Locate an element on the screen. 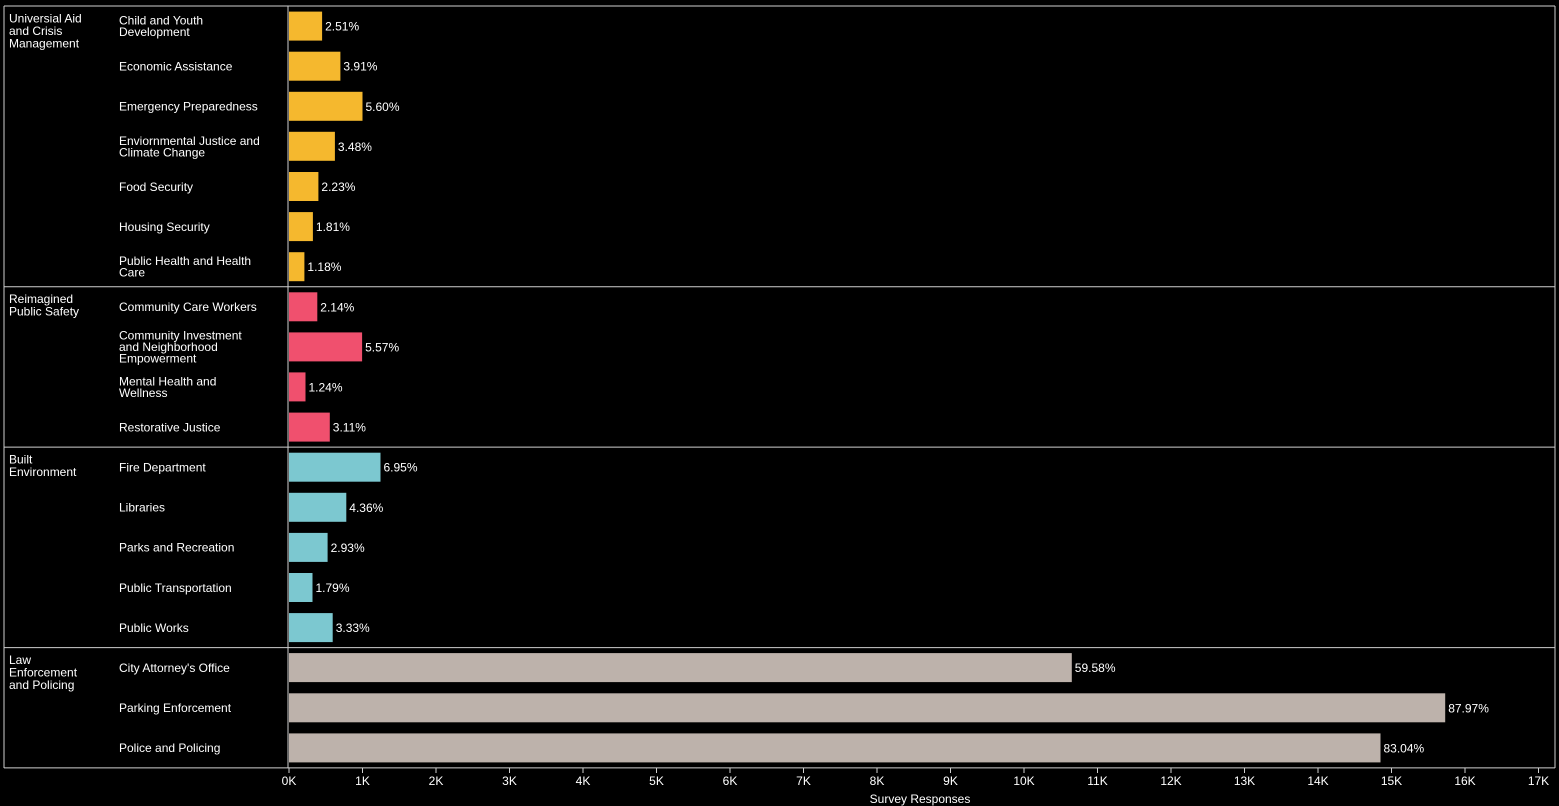 The image size is (1559, 806). x-tick-label: 9K is located at coordinates (950, 781).